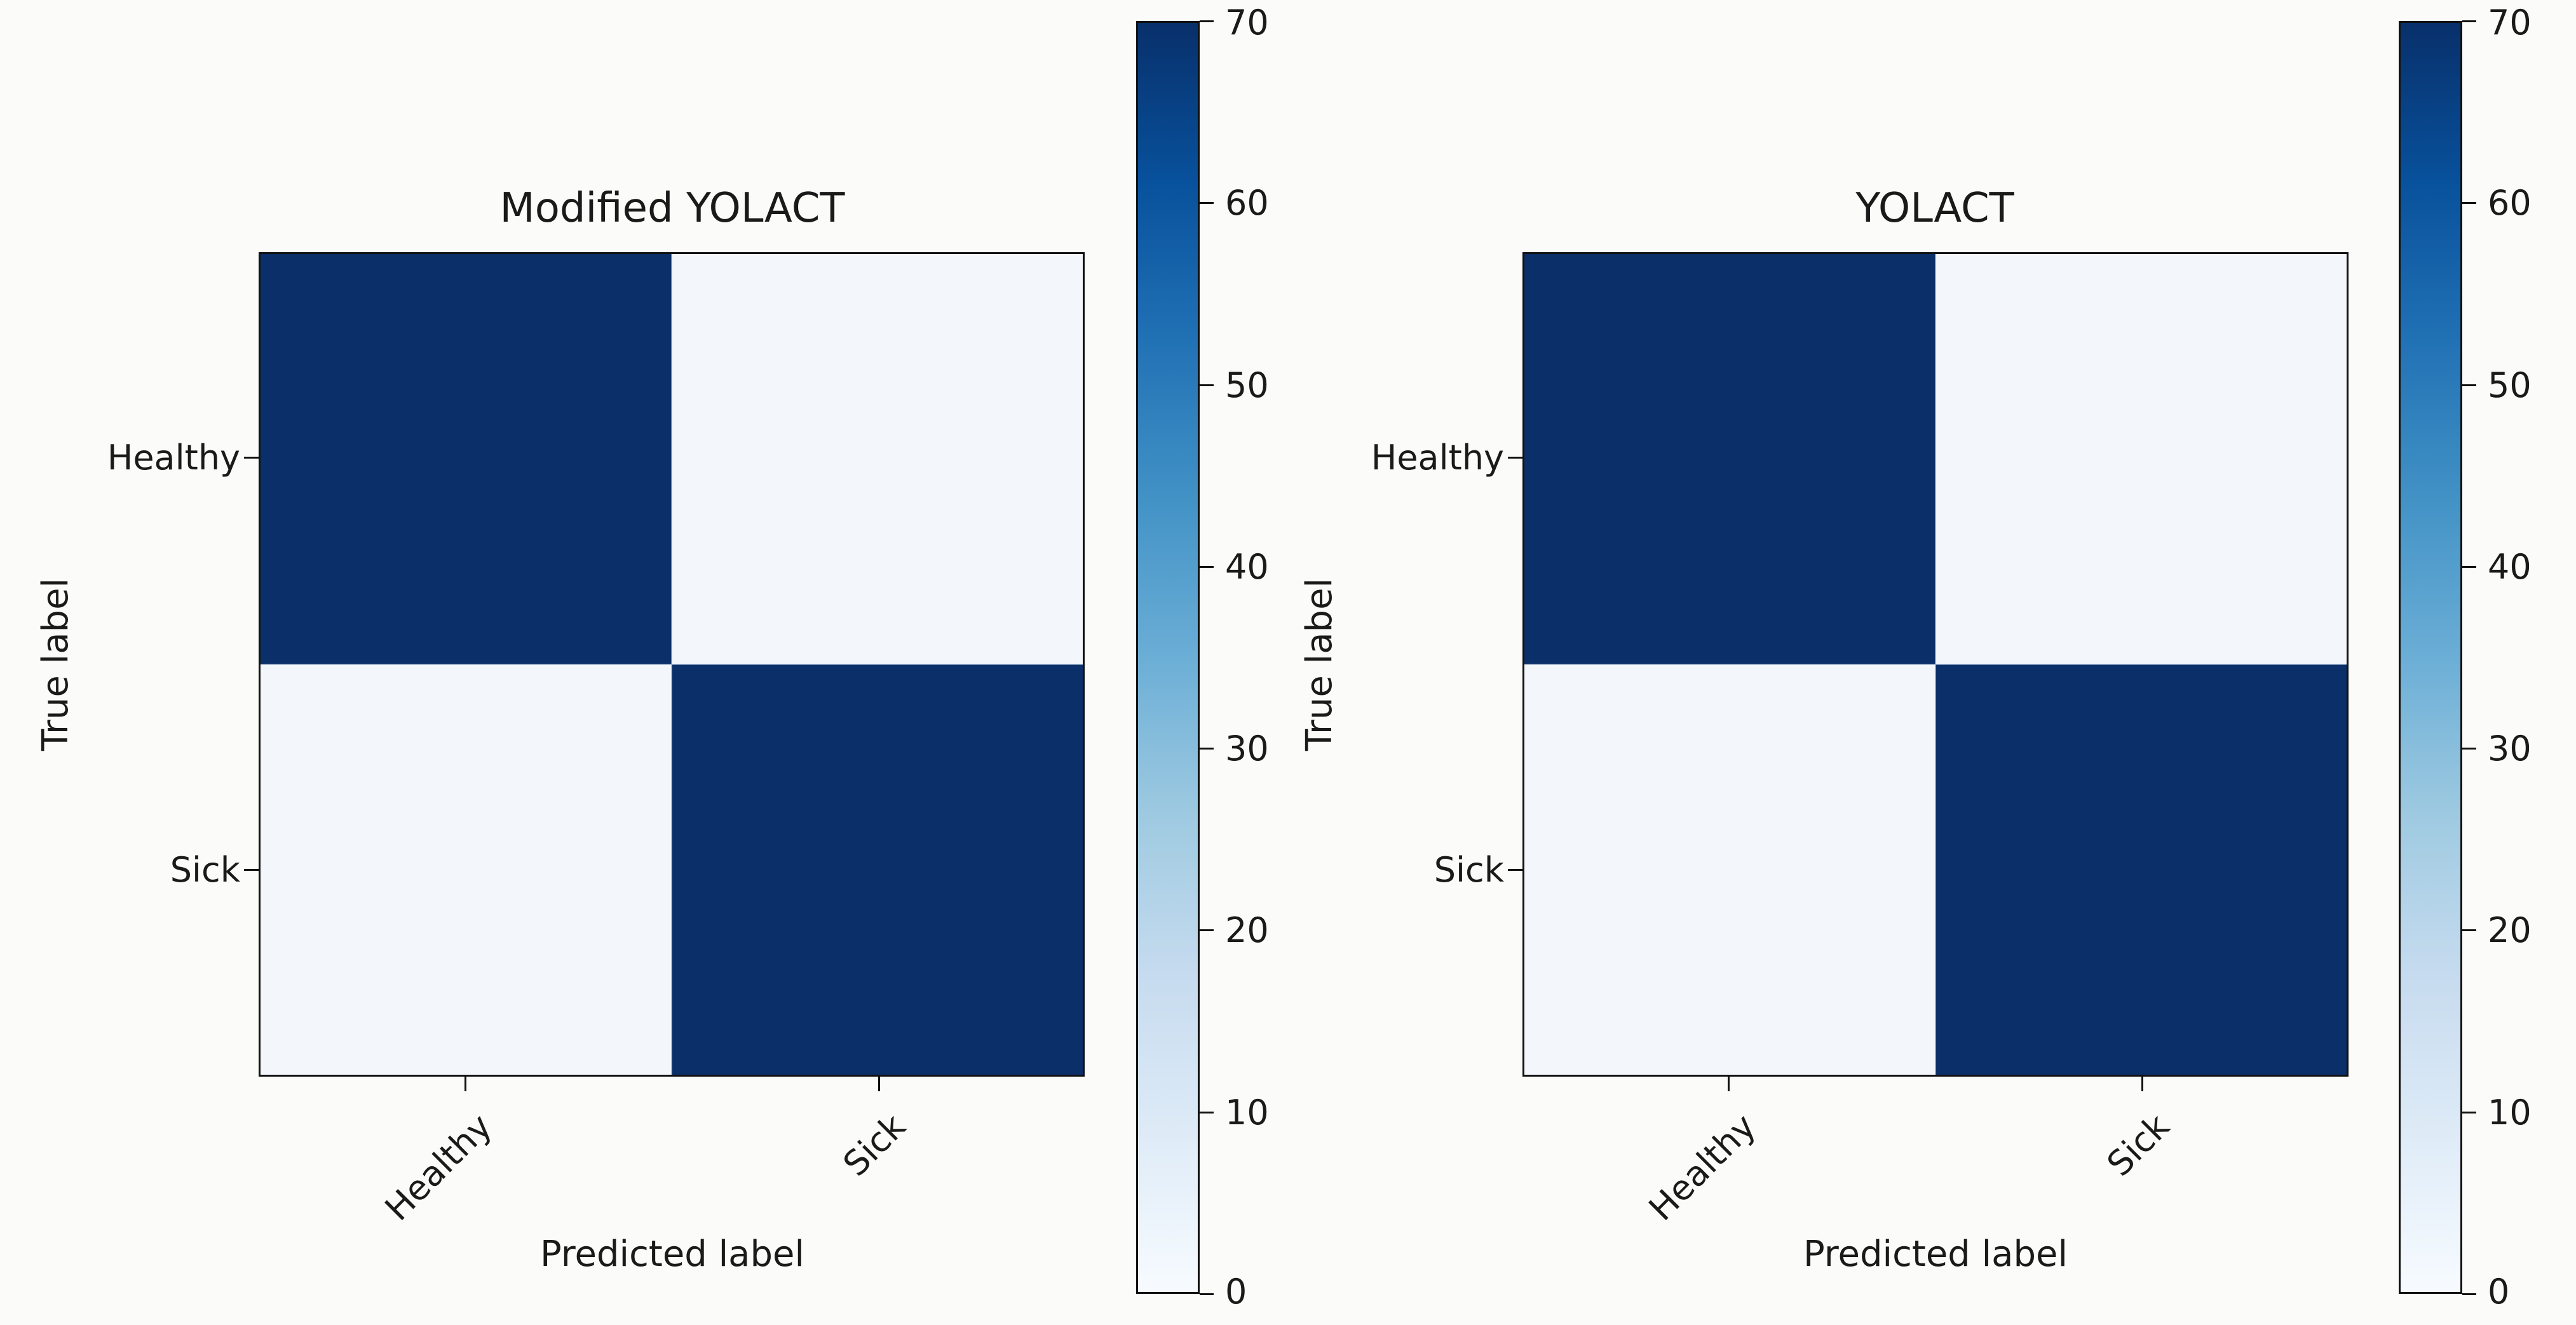 Image resolution: width=2576 pixels, height=1325 pixels. What do you see at coordinates (1935, 1254) in the screenshot?
I see `panel-b-xlabel: Predicted label` at bounding box center [1935, 1254].